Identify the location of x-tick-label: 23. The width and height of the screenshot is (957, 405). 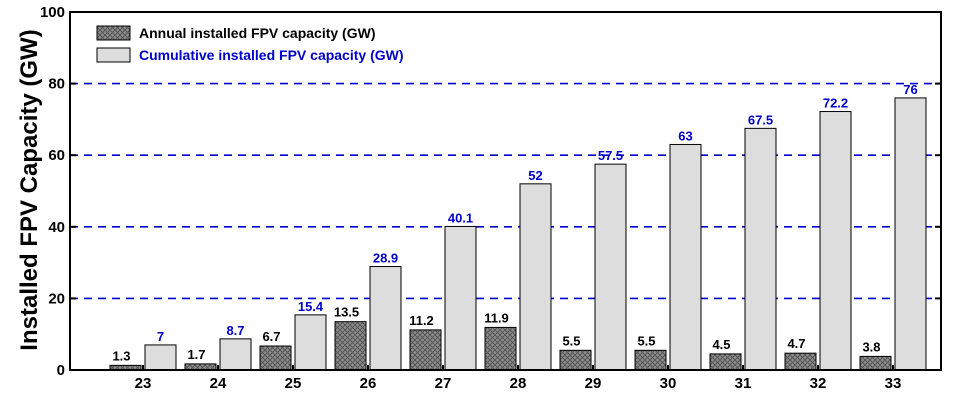
(143, 383).